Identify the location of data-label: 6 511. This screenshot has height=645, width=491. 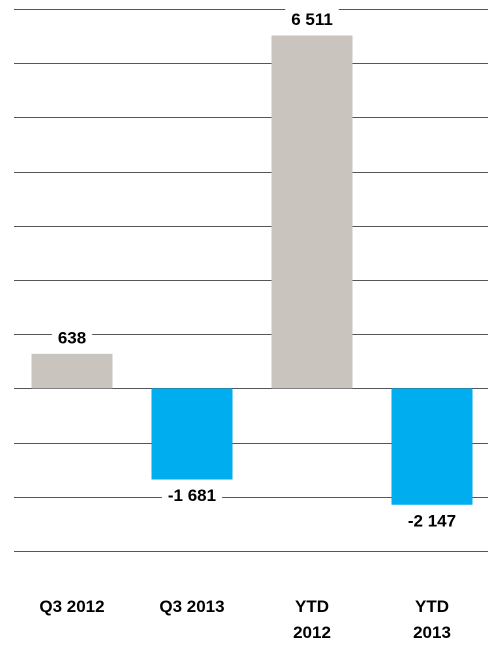
(312, 19).